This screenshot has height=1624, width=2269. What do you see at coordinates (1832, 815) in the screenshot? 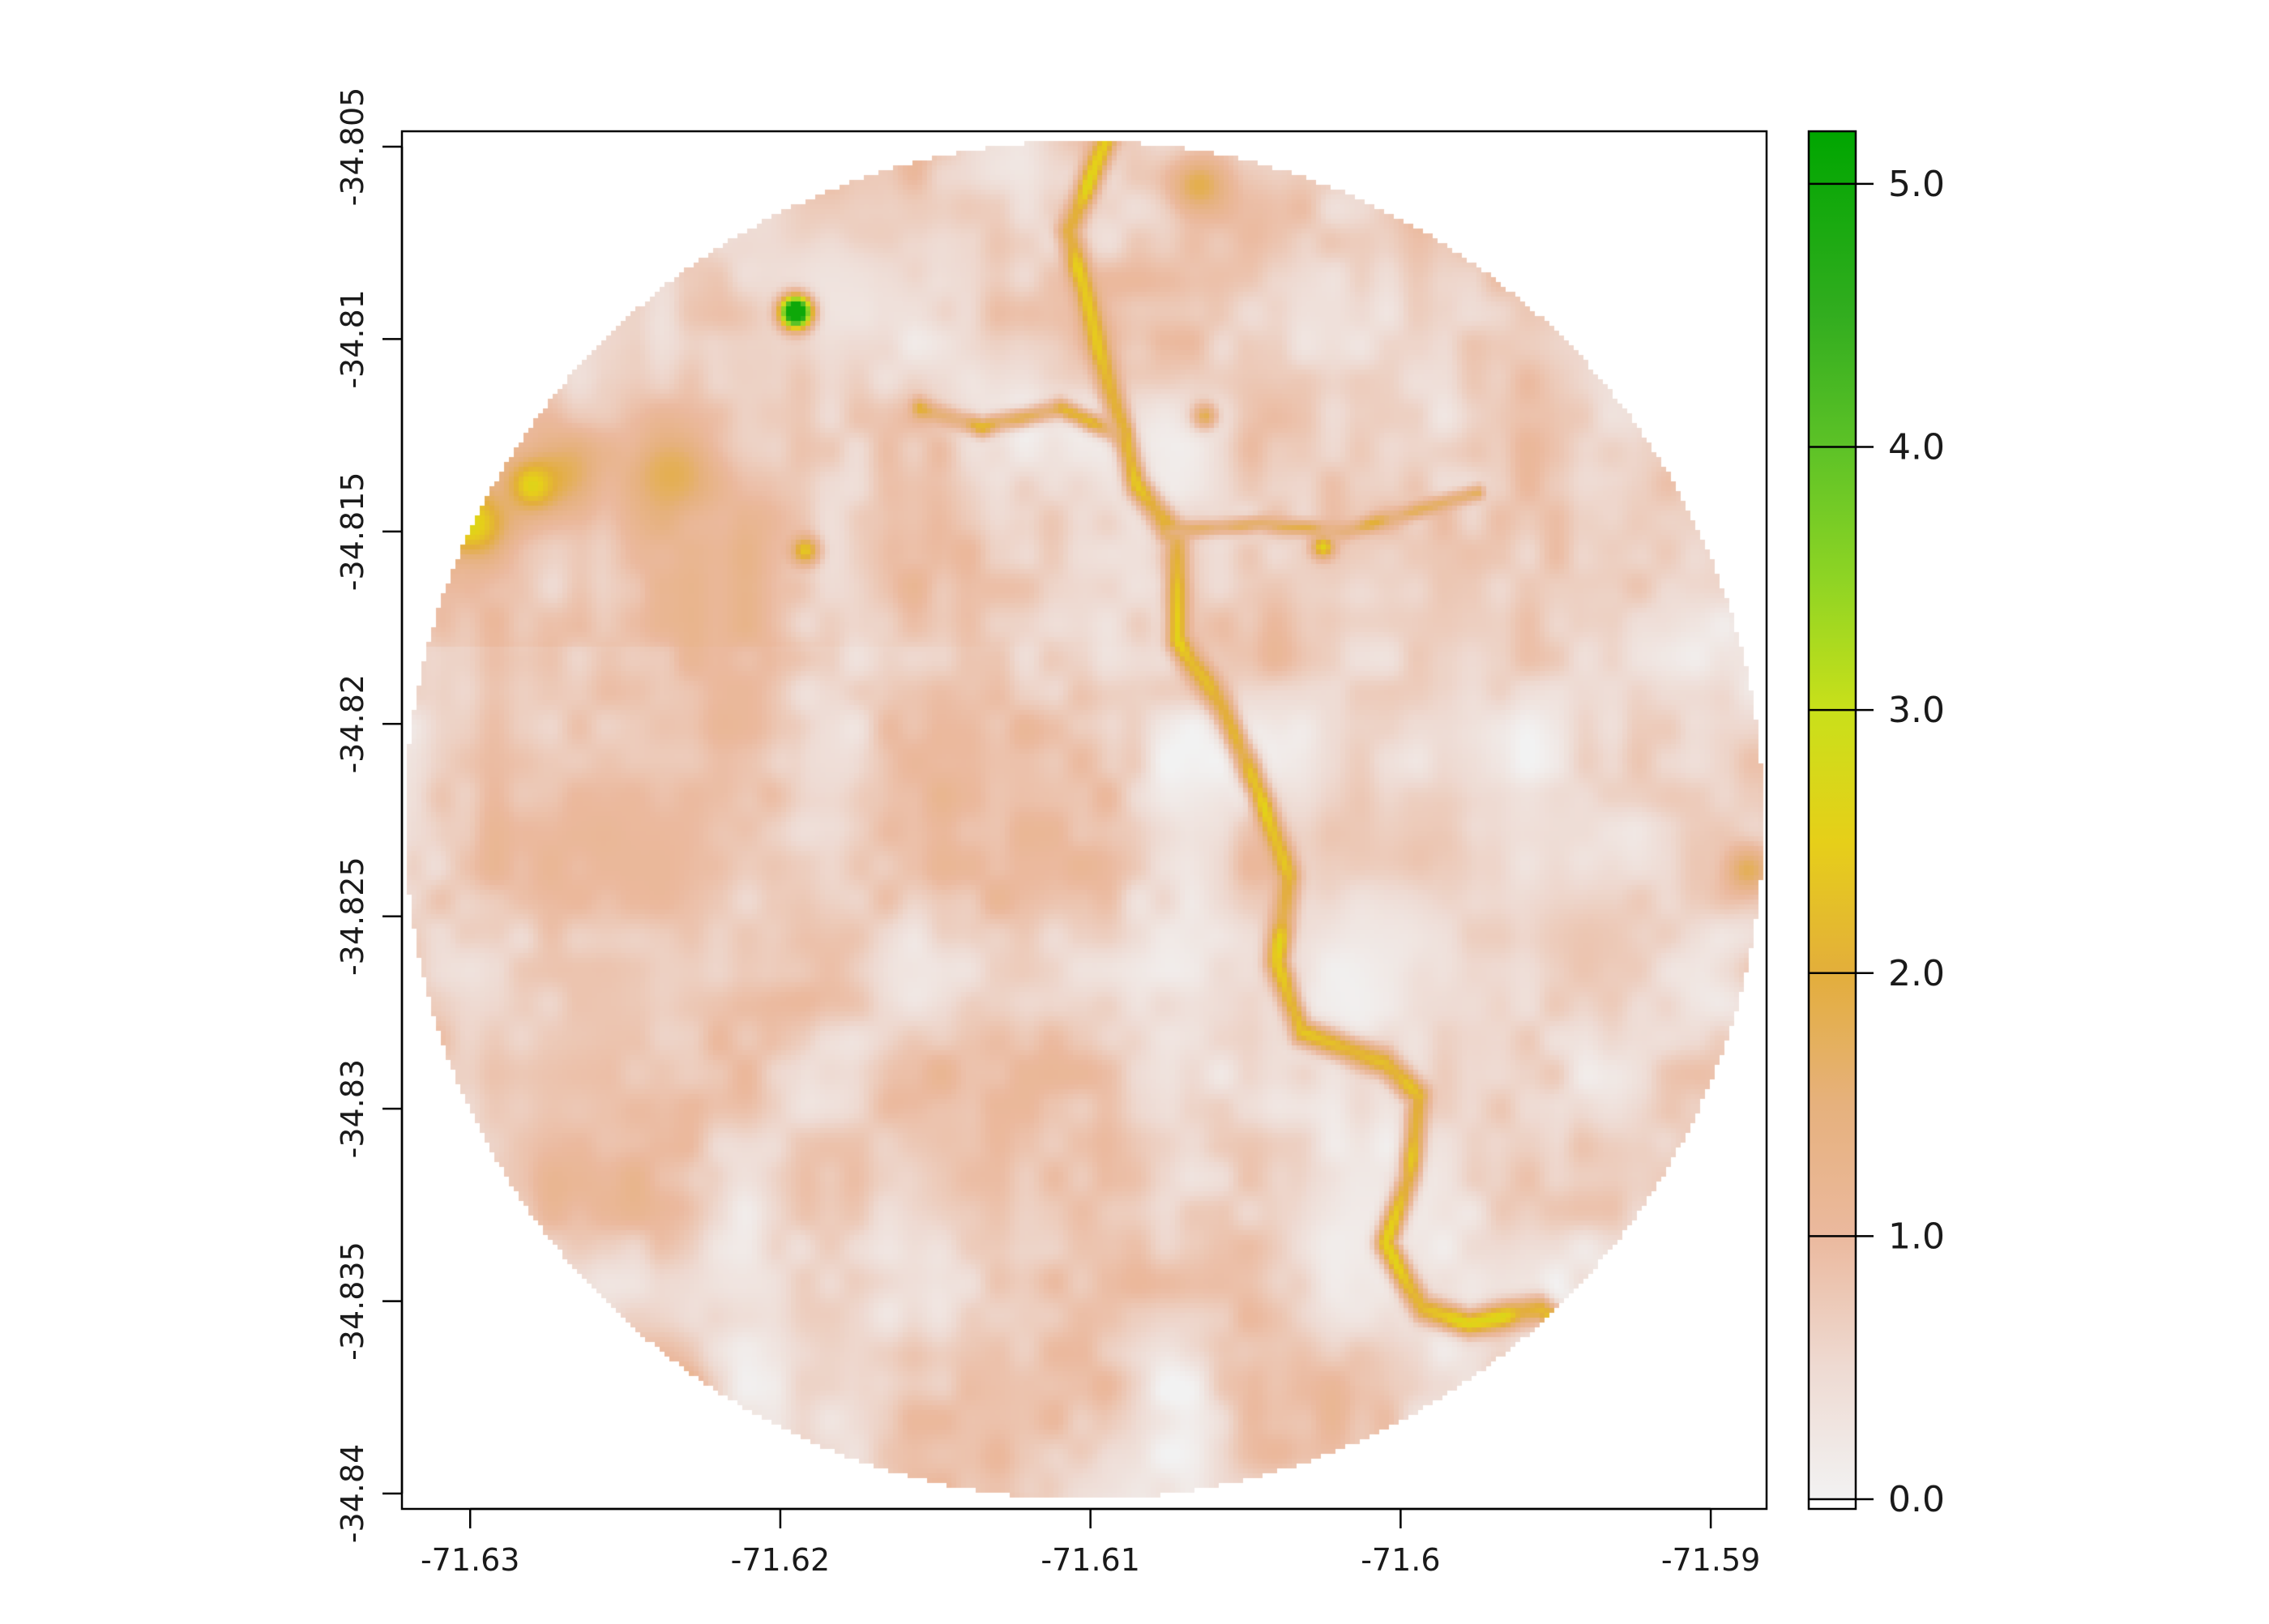
I see `legend-color-bar` at bounding box center [1832, 815].